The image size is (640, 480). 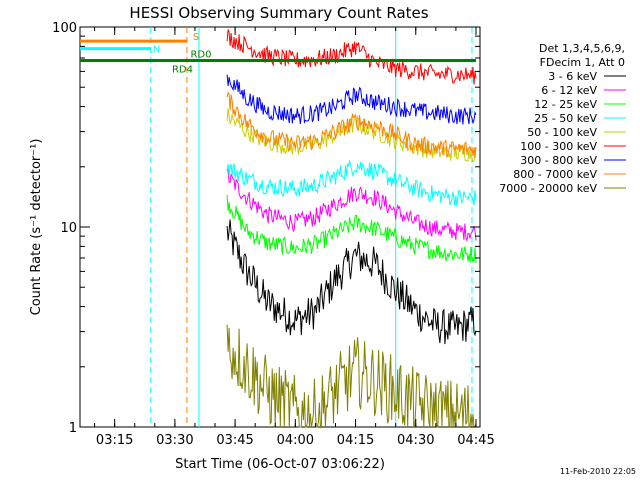 I want to click on legend-label-4: 50 - 100 keV, so click(x=562, y=132).